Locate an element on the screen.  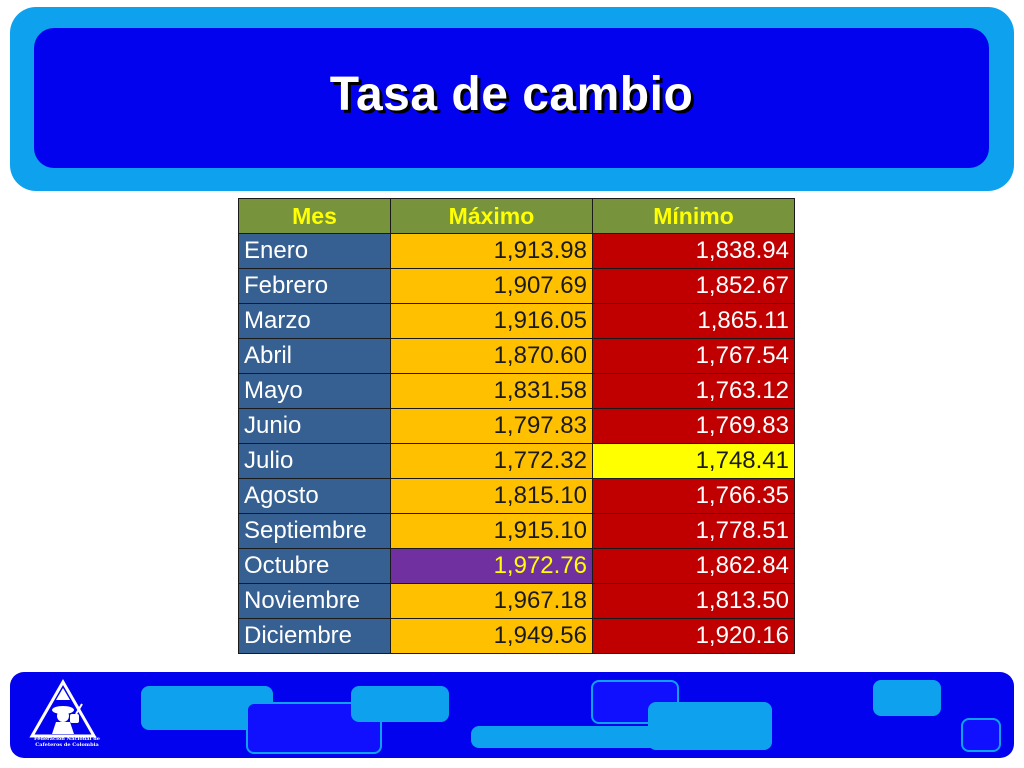
max-cell: 1,915.10 is located at coordinates (491, 531).